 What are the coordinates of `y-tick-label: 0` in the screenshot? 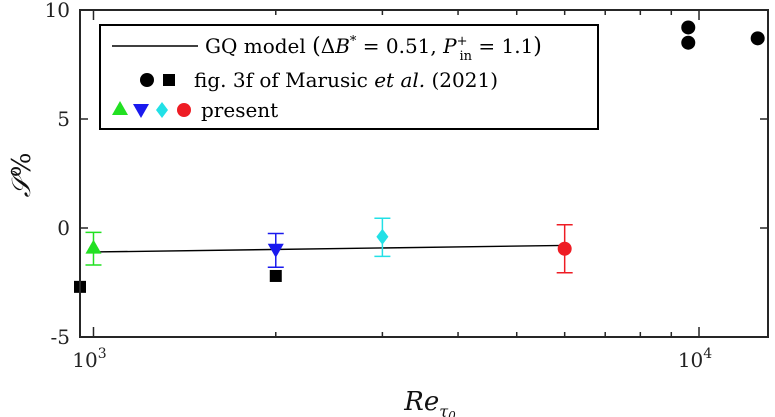 It's located at (63, 228).